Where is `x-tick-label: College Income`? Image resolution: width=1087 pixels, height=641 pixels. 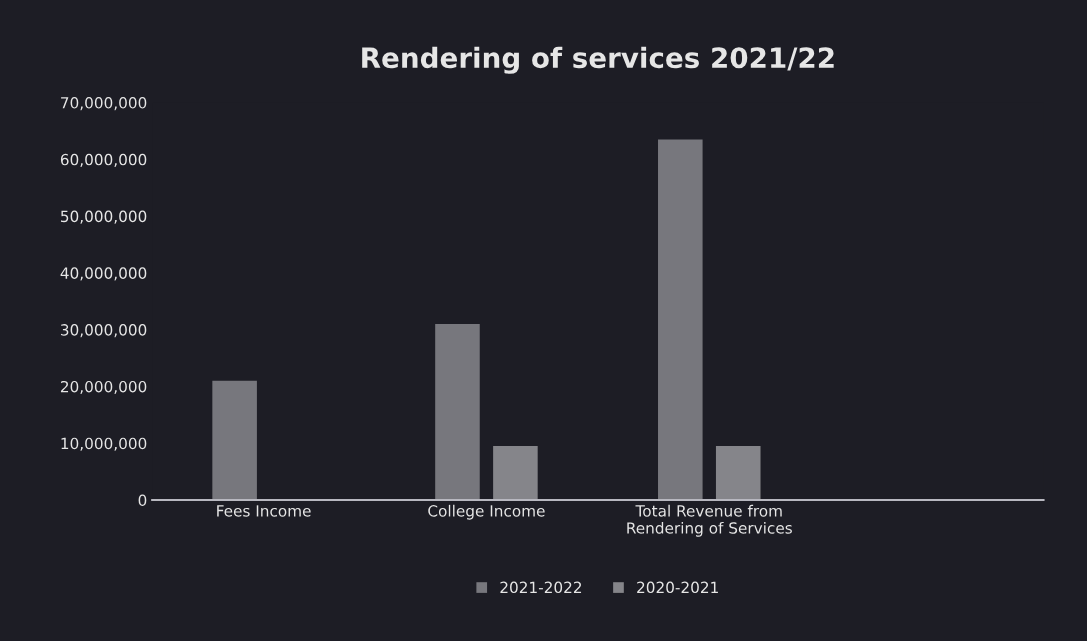
x-tick-label: College Income is located at coordinates (486, 512).